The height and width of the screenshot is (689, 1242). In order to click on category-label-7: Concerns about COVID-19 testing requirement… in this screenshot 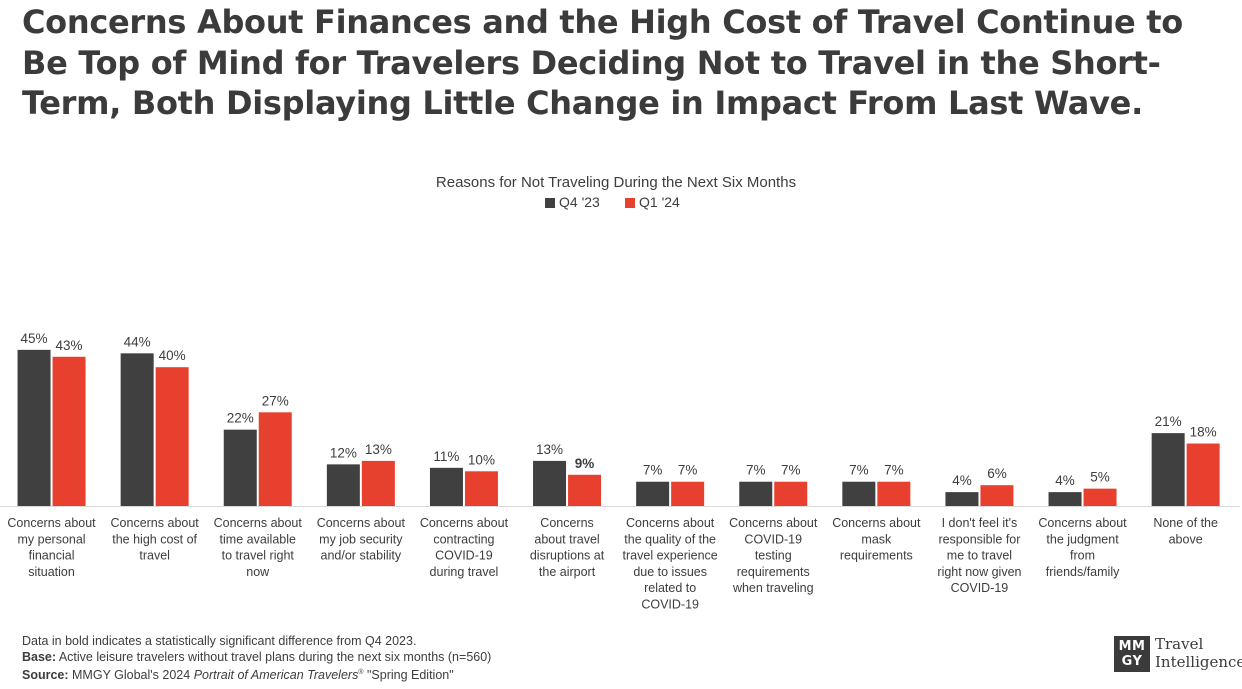, I will do `click(773, 555)`.